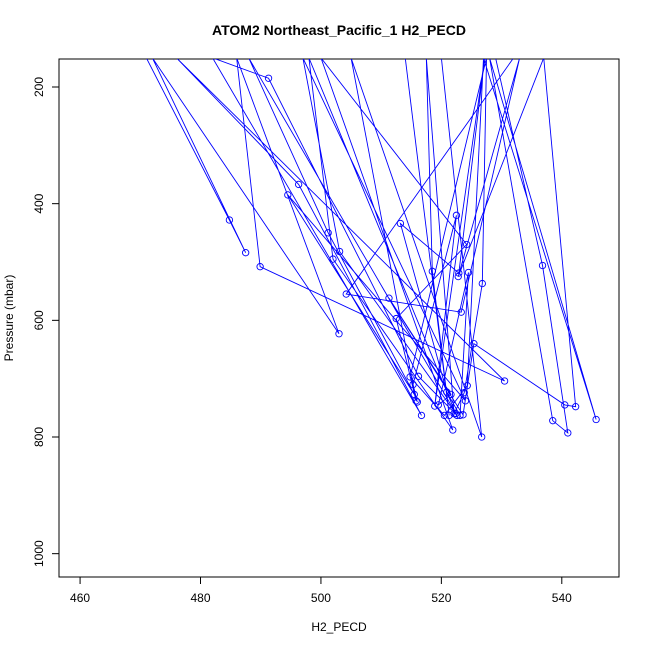 Image resolution: width=650 pixels, height=650 pixels. Describe the element at coordinates (39, 553) in the screenshot. I see `y-tick-label: 1000` at that location.